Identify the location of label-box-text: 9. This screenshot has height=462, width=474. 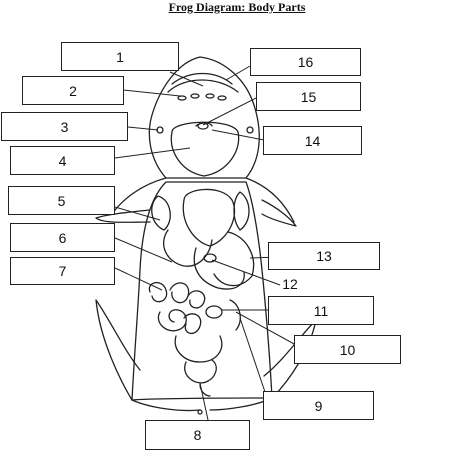
(318, 405).